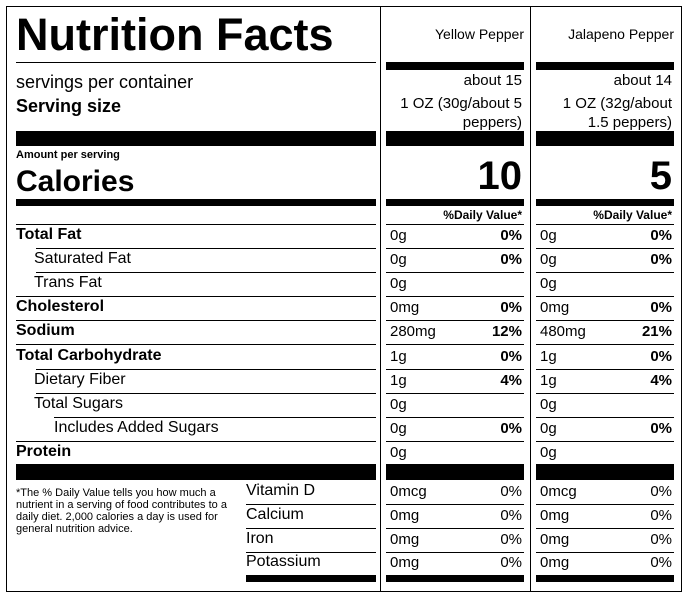 This screenshot has width=688, height=596. What do you see at coordinates (78, 403) in the screenshot?
I see `row-label: Total Sugars` at bounding box center [78, 403].